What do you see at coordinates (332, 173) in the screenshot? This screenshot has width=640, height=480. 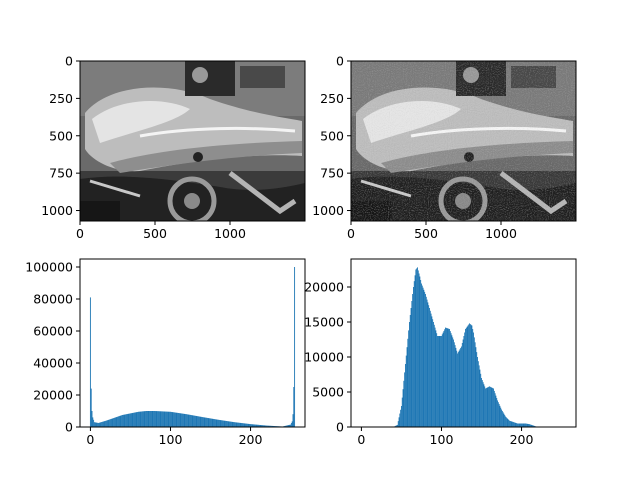 I see `y-tick-label: 750` at bounding box center [332, 173].